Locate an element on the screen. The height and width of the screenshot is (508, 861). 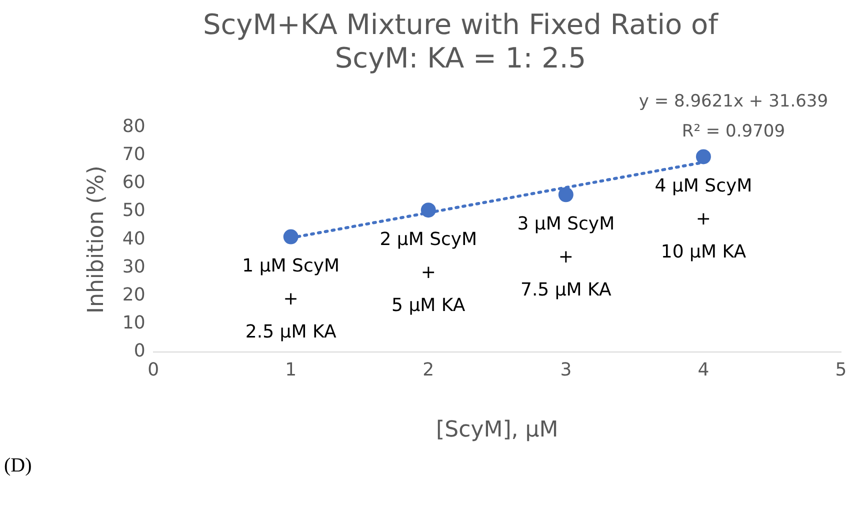
y-tick-label: 30 is located at coordinates (134, 267).